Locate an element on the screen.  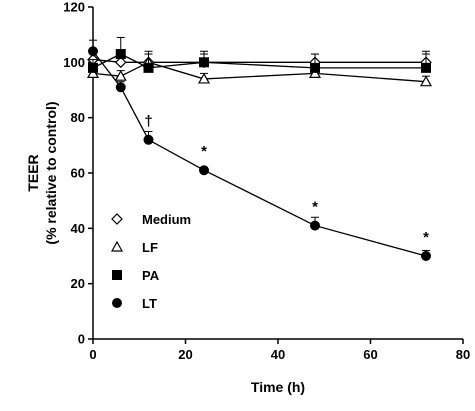
x-tick-label: 60 is located at coordinates (370, 354).